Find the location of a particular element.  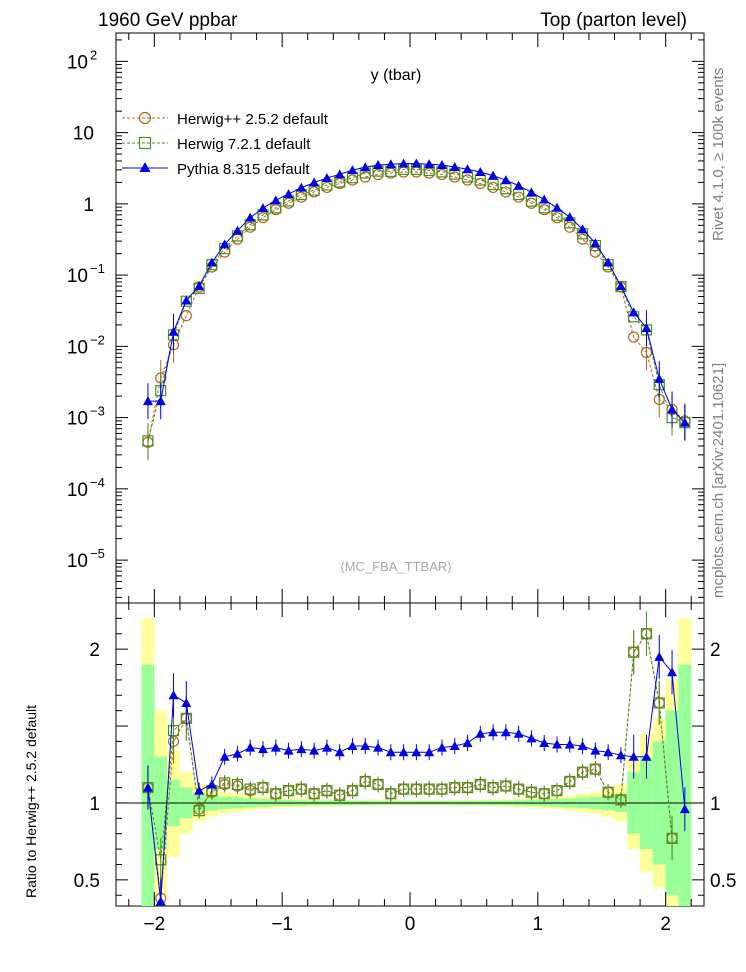

rivet-label: Rivet 4.1.0, ≥ 100k events is located at coordinates (718, 154).